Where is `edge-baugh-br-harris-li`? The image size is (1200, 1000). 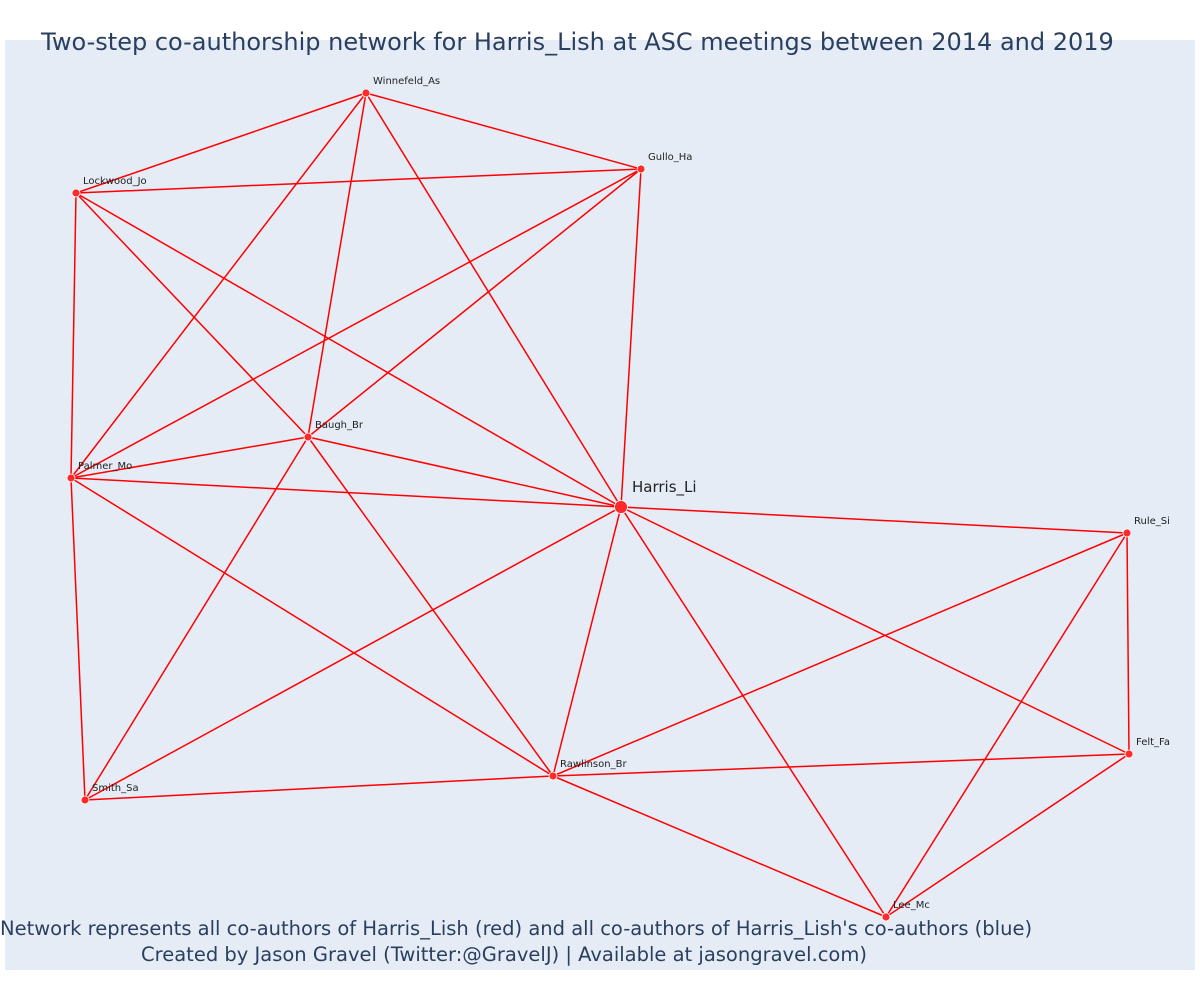 edge-baugh-br-harris-li is located at coordinates (464, 472).